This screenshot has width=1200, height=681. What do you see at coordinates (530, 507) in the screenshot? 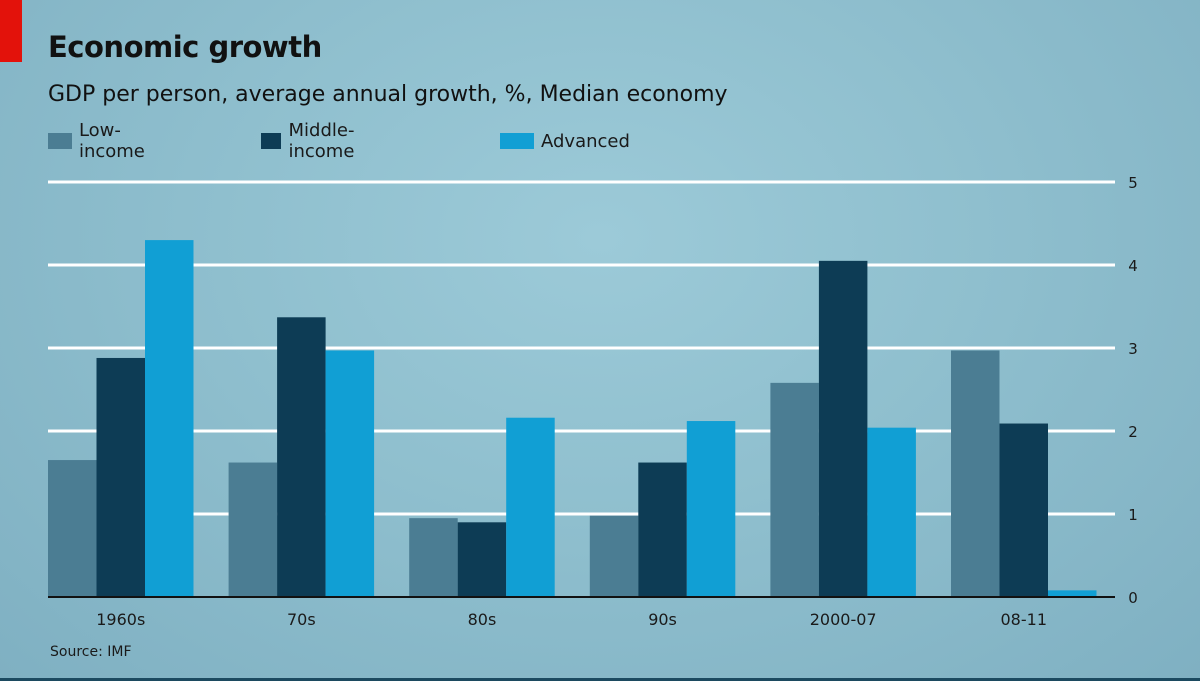
I see `bar-advanced-80s` at bounding box center [530, 507].